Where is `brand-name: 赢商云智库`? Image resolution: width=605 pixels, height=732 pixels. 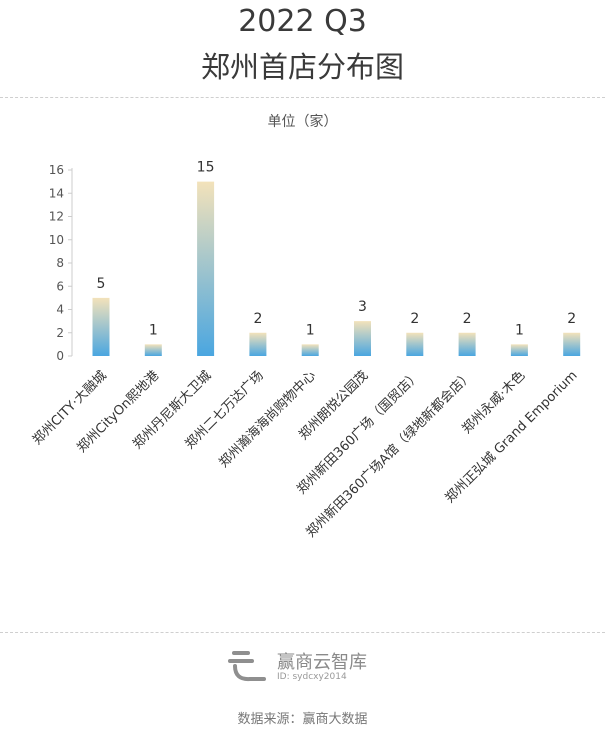
brand-name: 赢商云智库 is located at coordinates (322, 662).